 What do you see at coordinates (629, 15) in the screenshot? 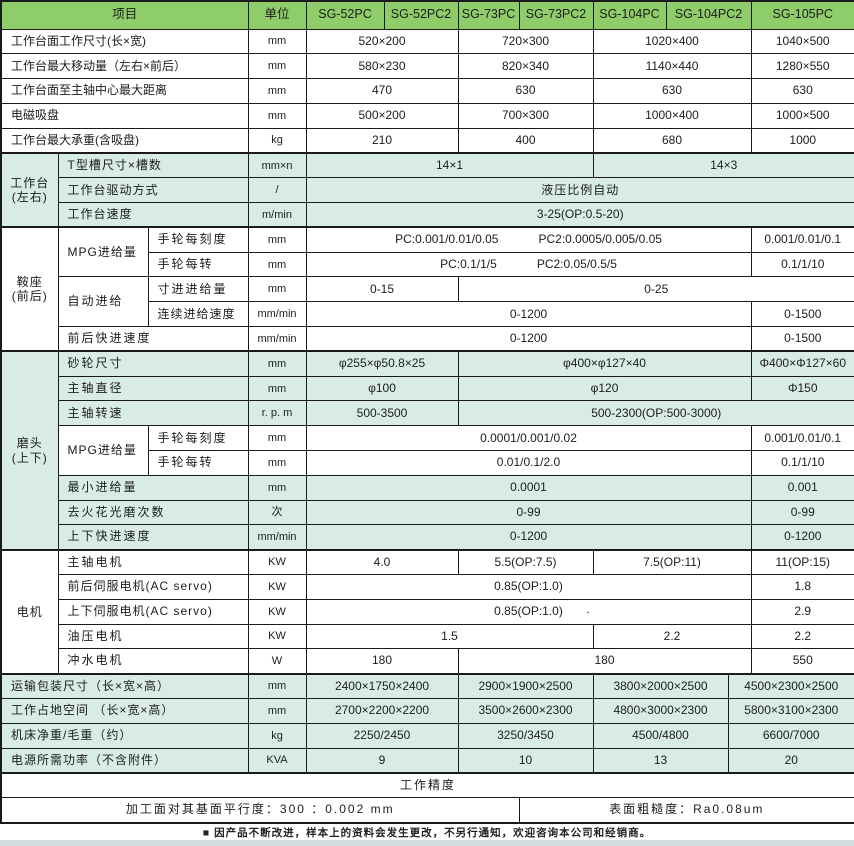
I see `header-model-sg-104pc: SG-104PC` at bounding box center [629, 15].